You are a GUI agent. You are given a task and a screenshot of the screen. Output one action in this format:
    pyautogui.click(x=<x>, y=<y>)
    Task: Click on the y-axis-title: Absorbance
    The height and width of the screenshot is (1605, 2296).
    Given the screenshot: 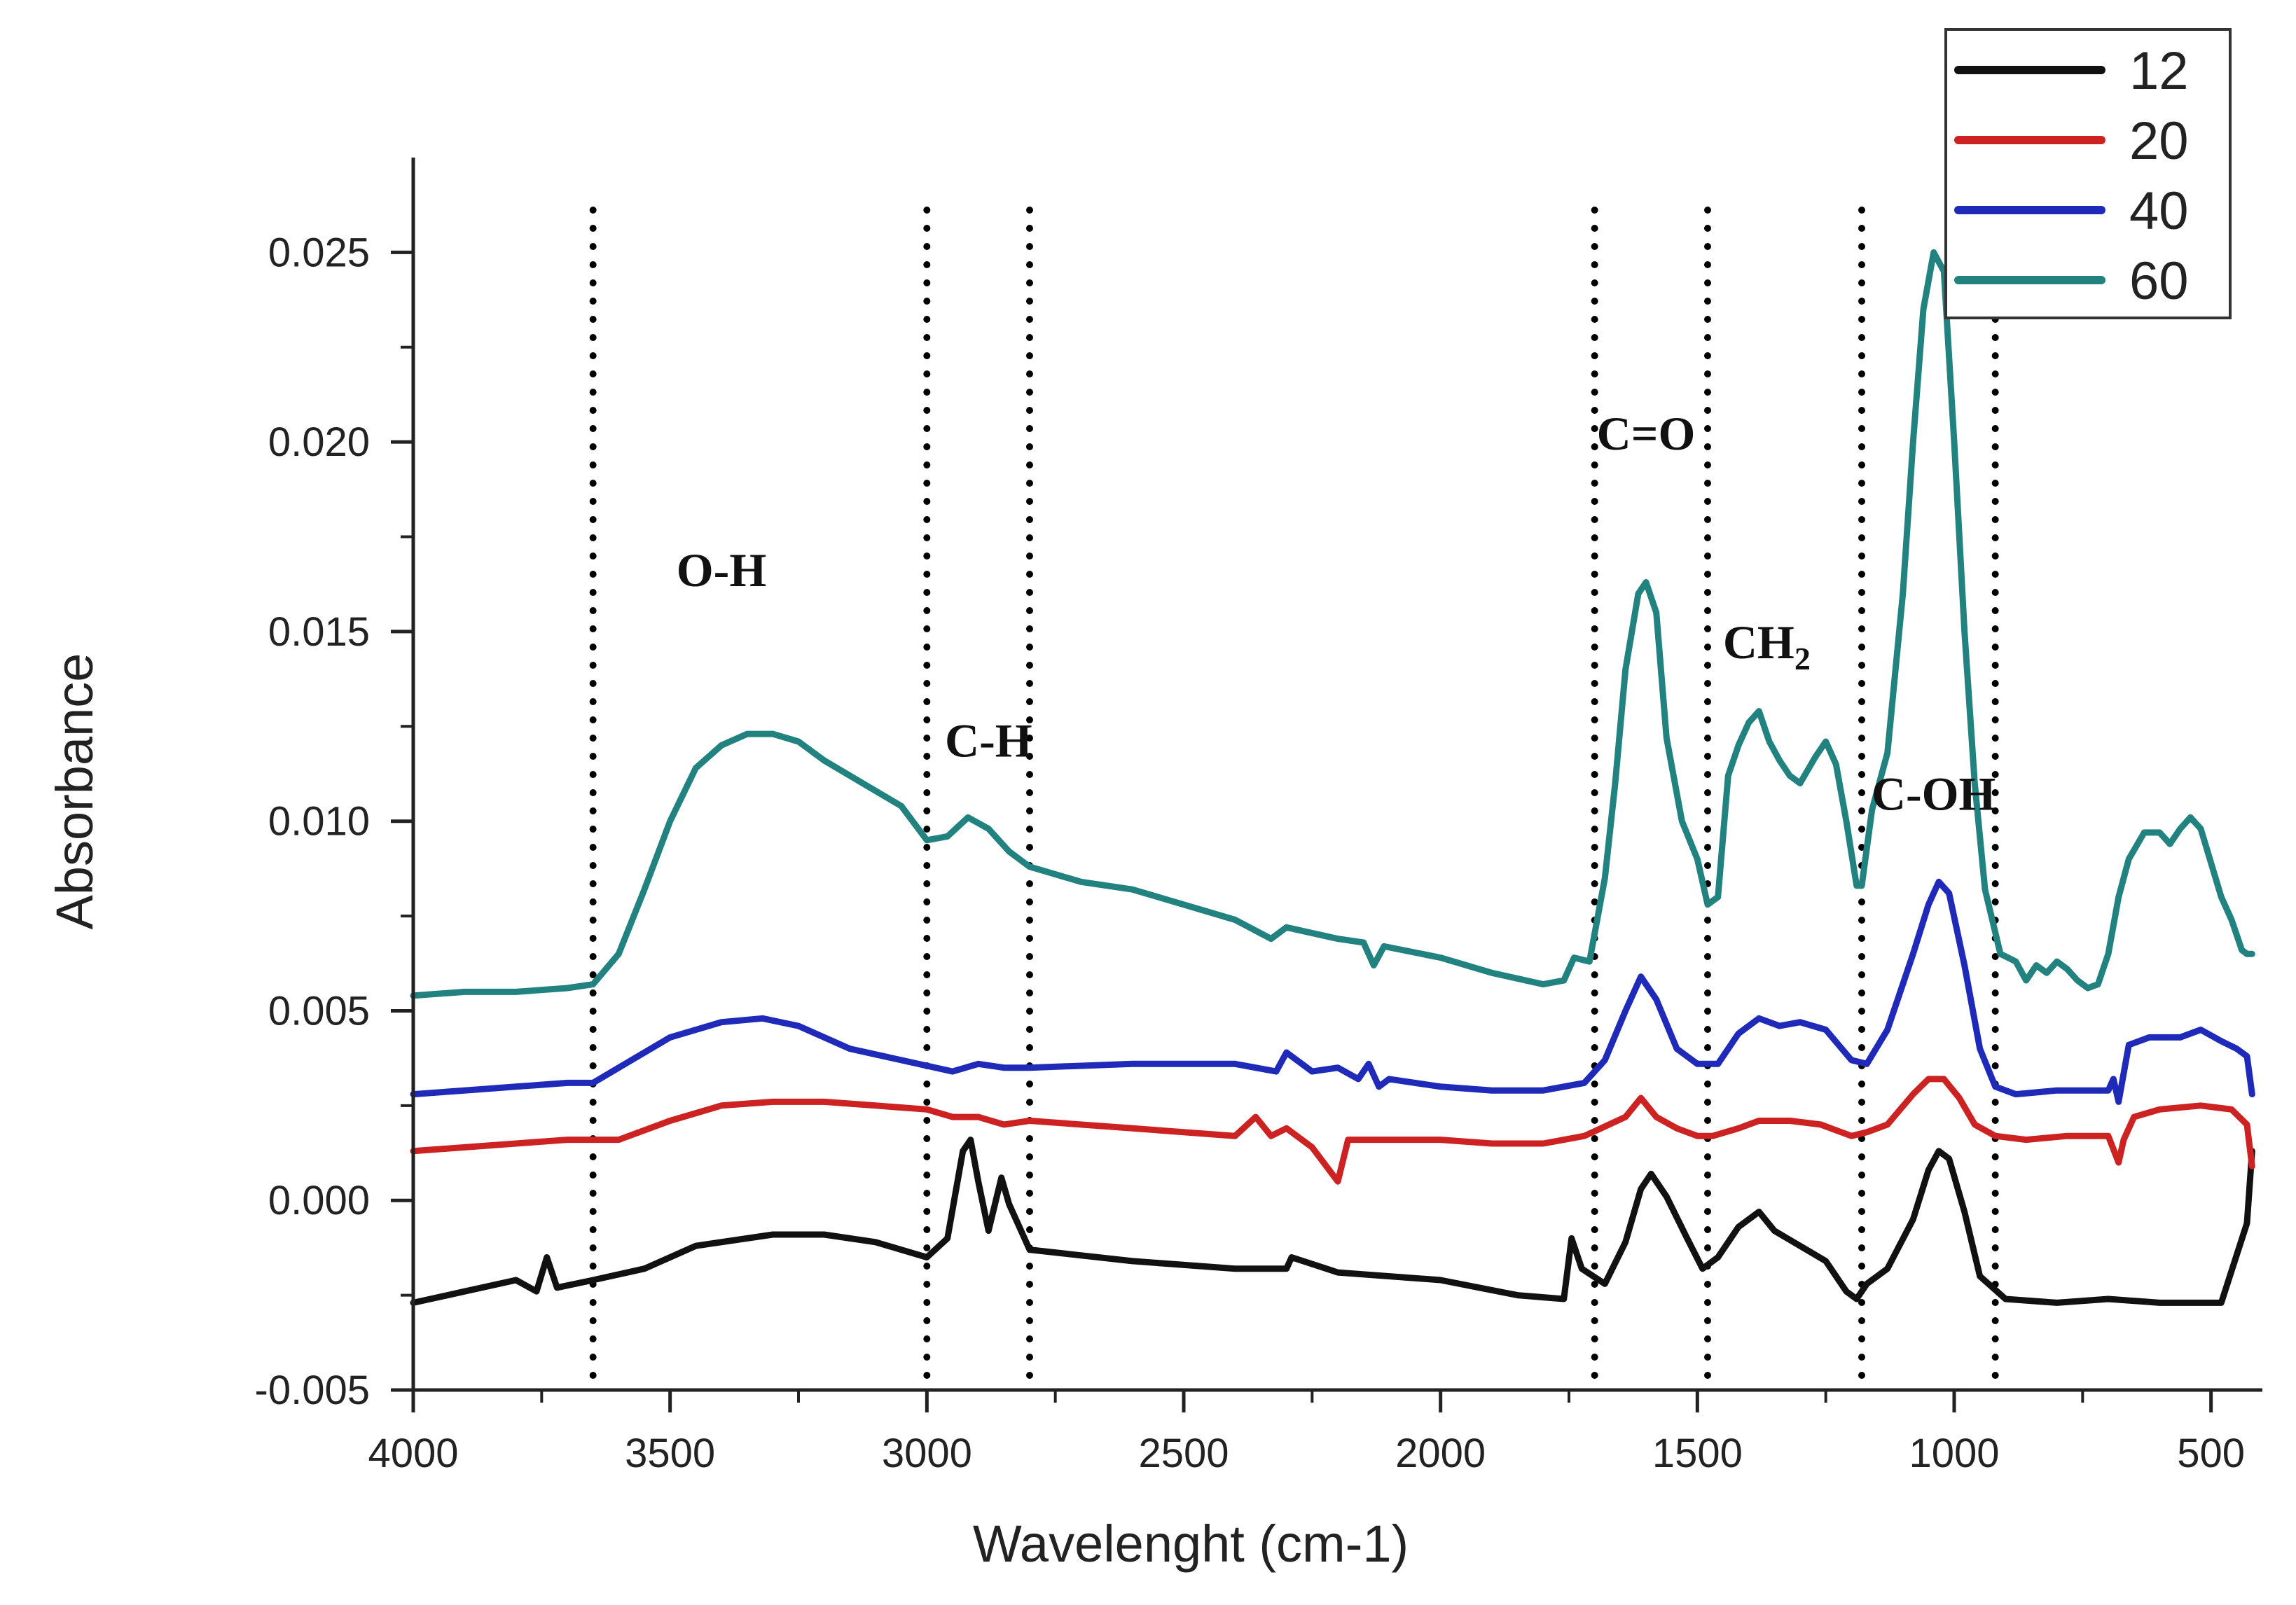 What is the action you would take?
    pyautogui.click(x=75, y=792)
    